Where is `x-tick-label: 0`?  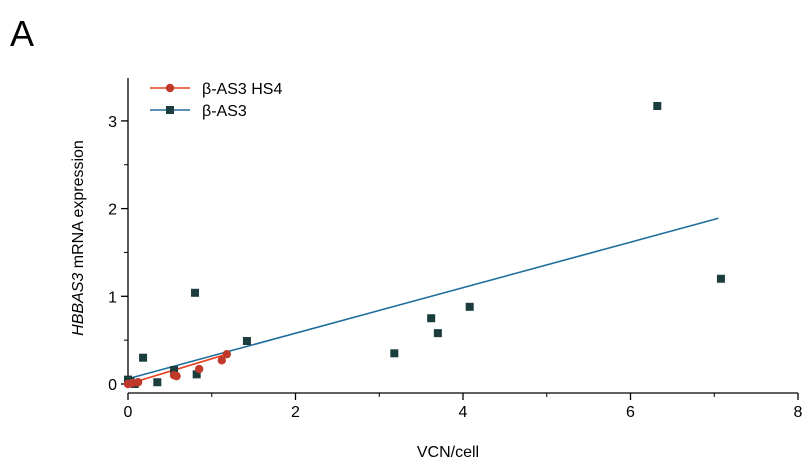 x-tick-label: 0 is located at coordinates (128, 412).